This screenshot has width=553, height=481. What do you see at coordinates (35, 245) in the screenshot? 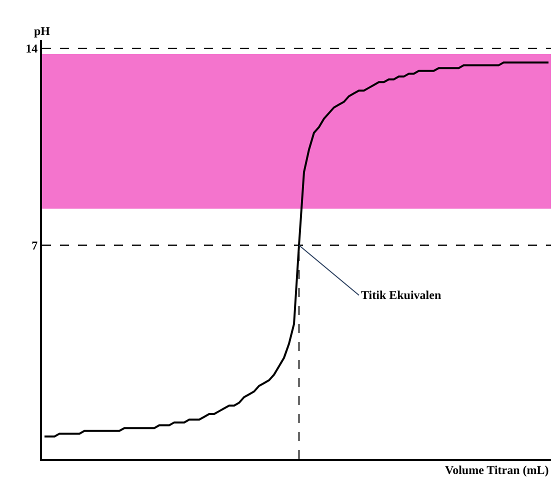
I see `y-tick-label: 7` at bounding box center [35, 245].